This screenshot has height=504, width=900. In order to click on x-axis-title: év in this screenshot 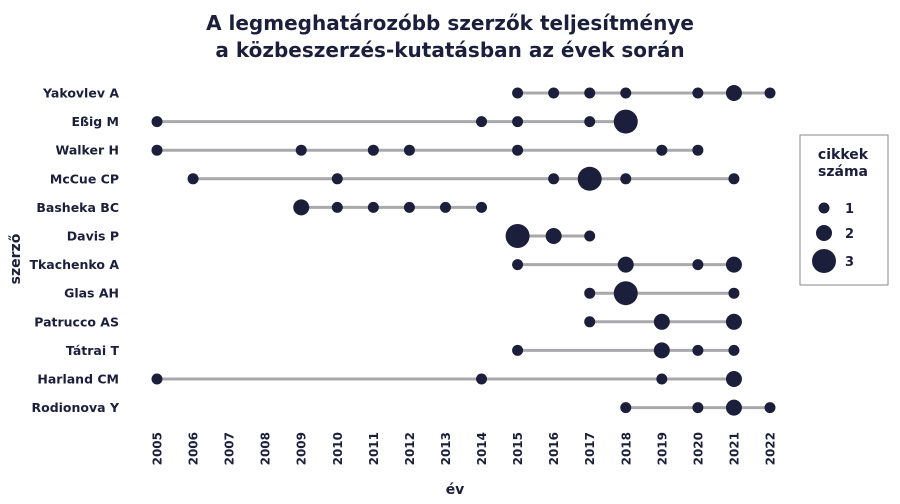, I will do `click(455, 490)`.